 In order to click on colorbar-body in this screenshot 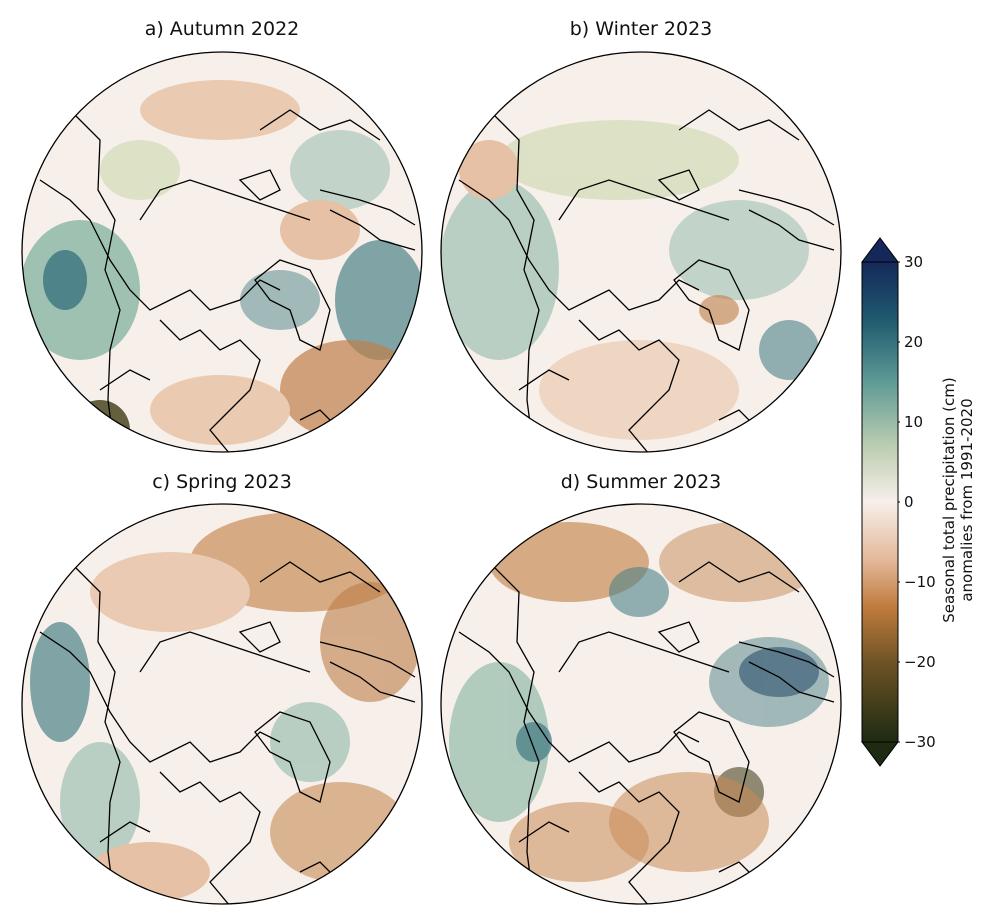, I will do `click(880, 502)`.